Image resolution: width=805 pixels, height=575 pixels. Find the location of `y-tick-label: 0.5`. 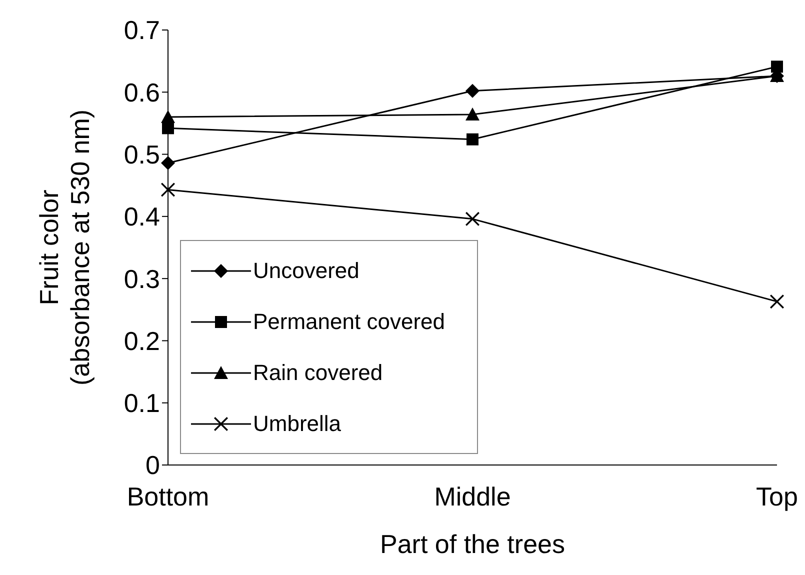

y-tick-label: 0.5 is located at coordinates (142, 155).